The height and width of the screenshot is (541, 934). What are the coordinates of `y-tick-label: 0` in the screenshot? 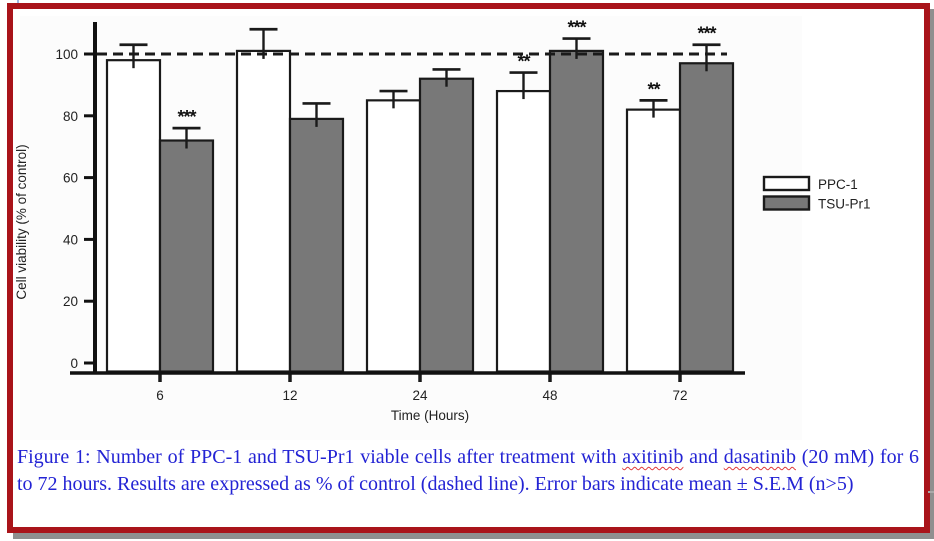 It's located at (74, 363).